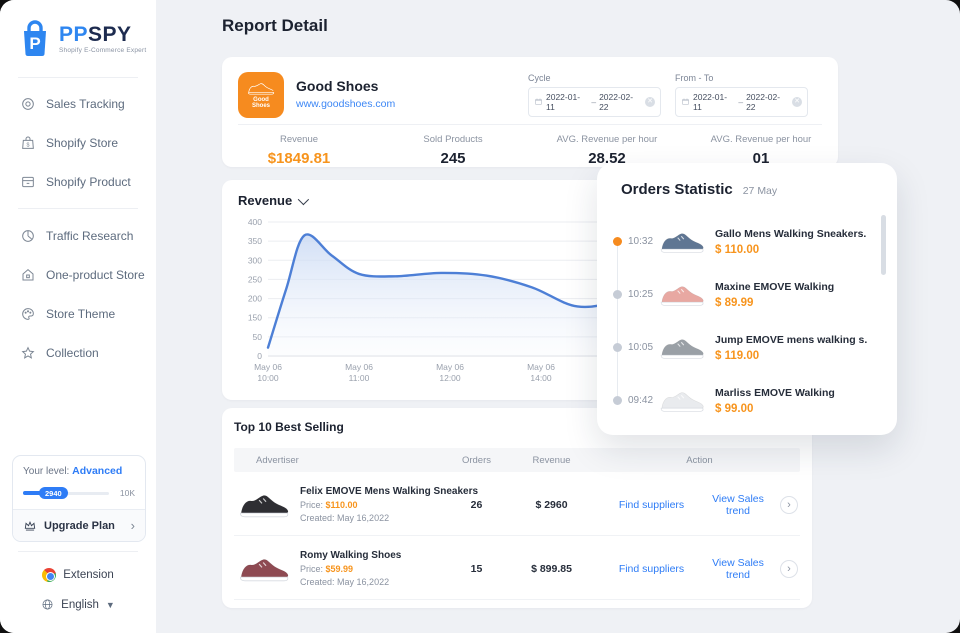 Image resolution: width=960 pixels, height=633 pixels. I want to click on store-logo: Good Shoes, so click(261, 94).